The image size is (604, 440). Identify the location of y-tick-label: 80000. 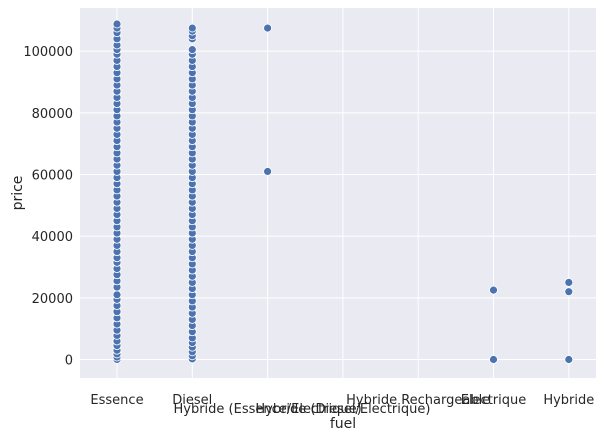
(52, 114).